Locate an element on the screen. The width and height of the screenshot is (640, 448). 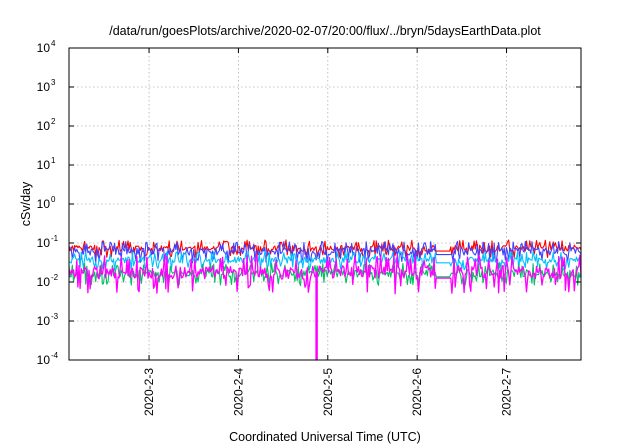
y-tick-exponent: 4 is located at coordinates (53, 43).